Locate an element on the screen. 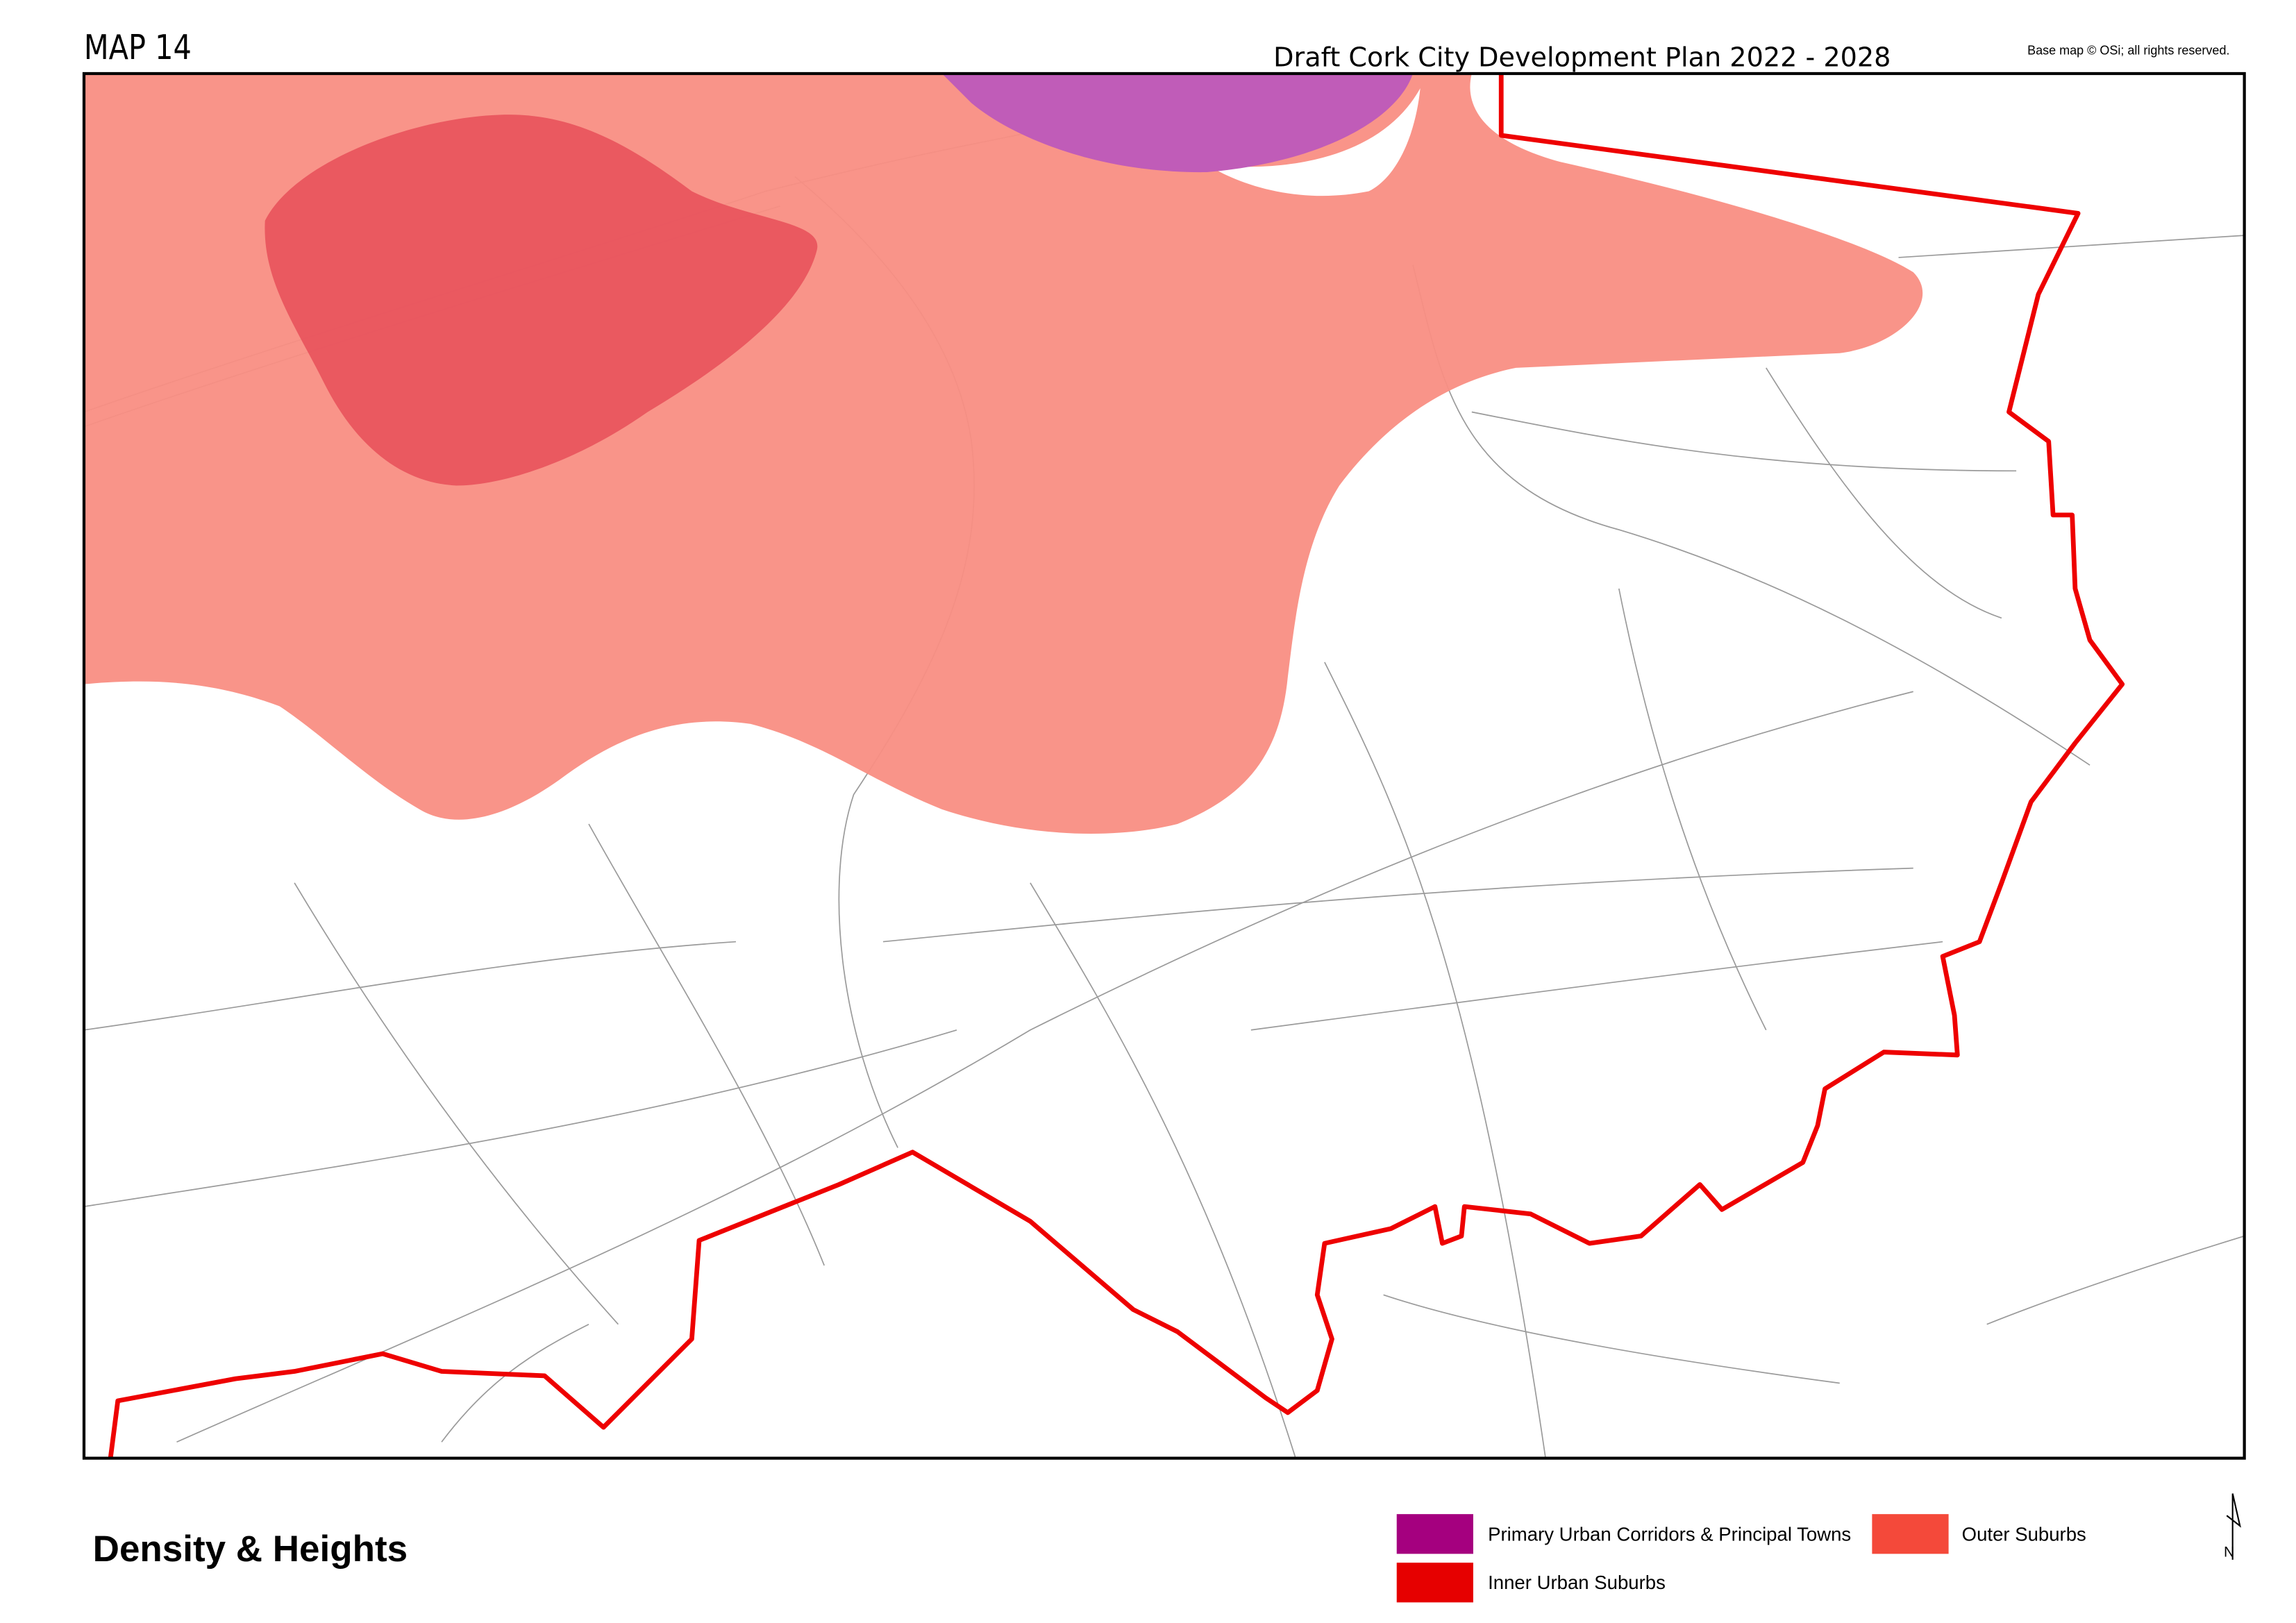 This screenshot has width=2296, height=1623. legend-label: Inner Urban Suburbs is located at coordinates (1577, 1582).